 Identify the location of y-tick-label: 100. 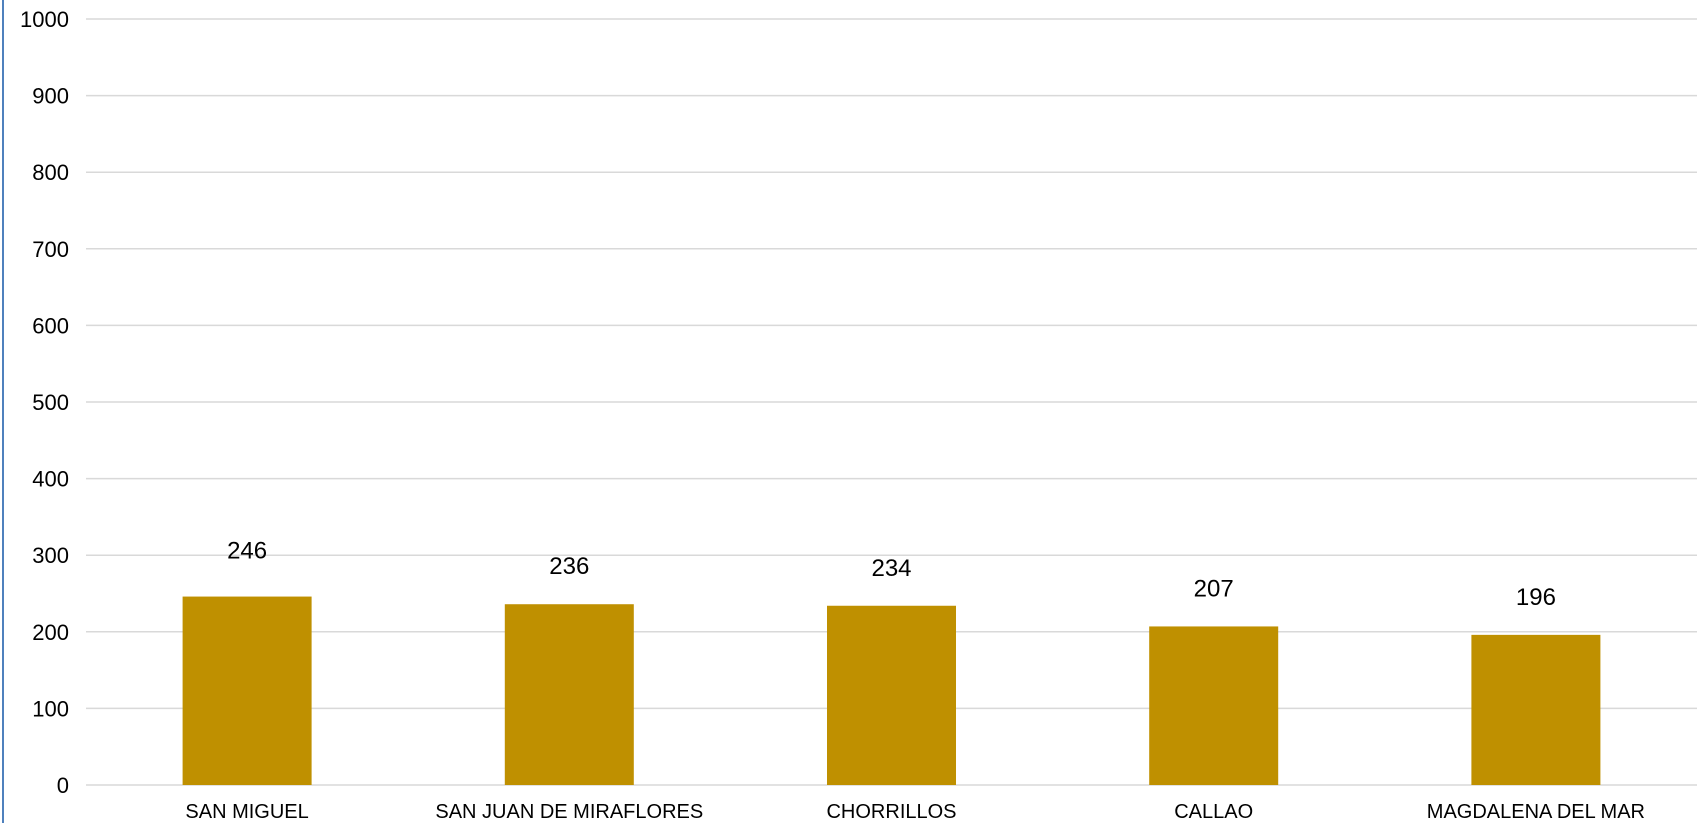
(50, 708).